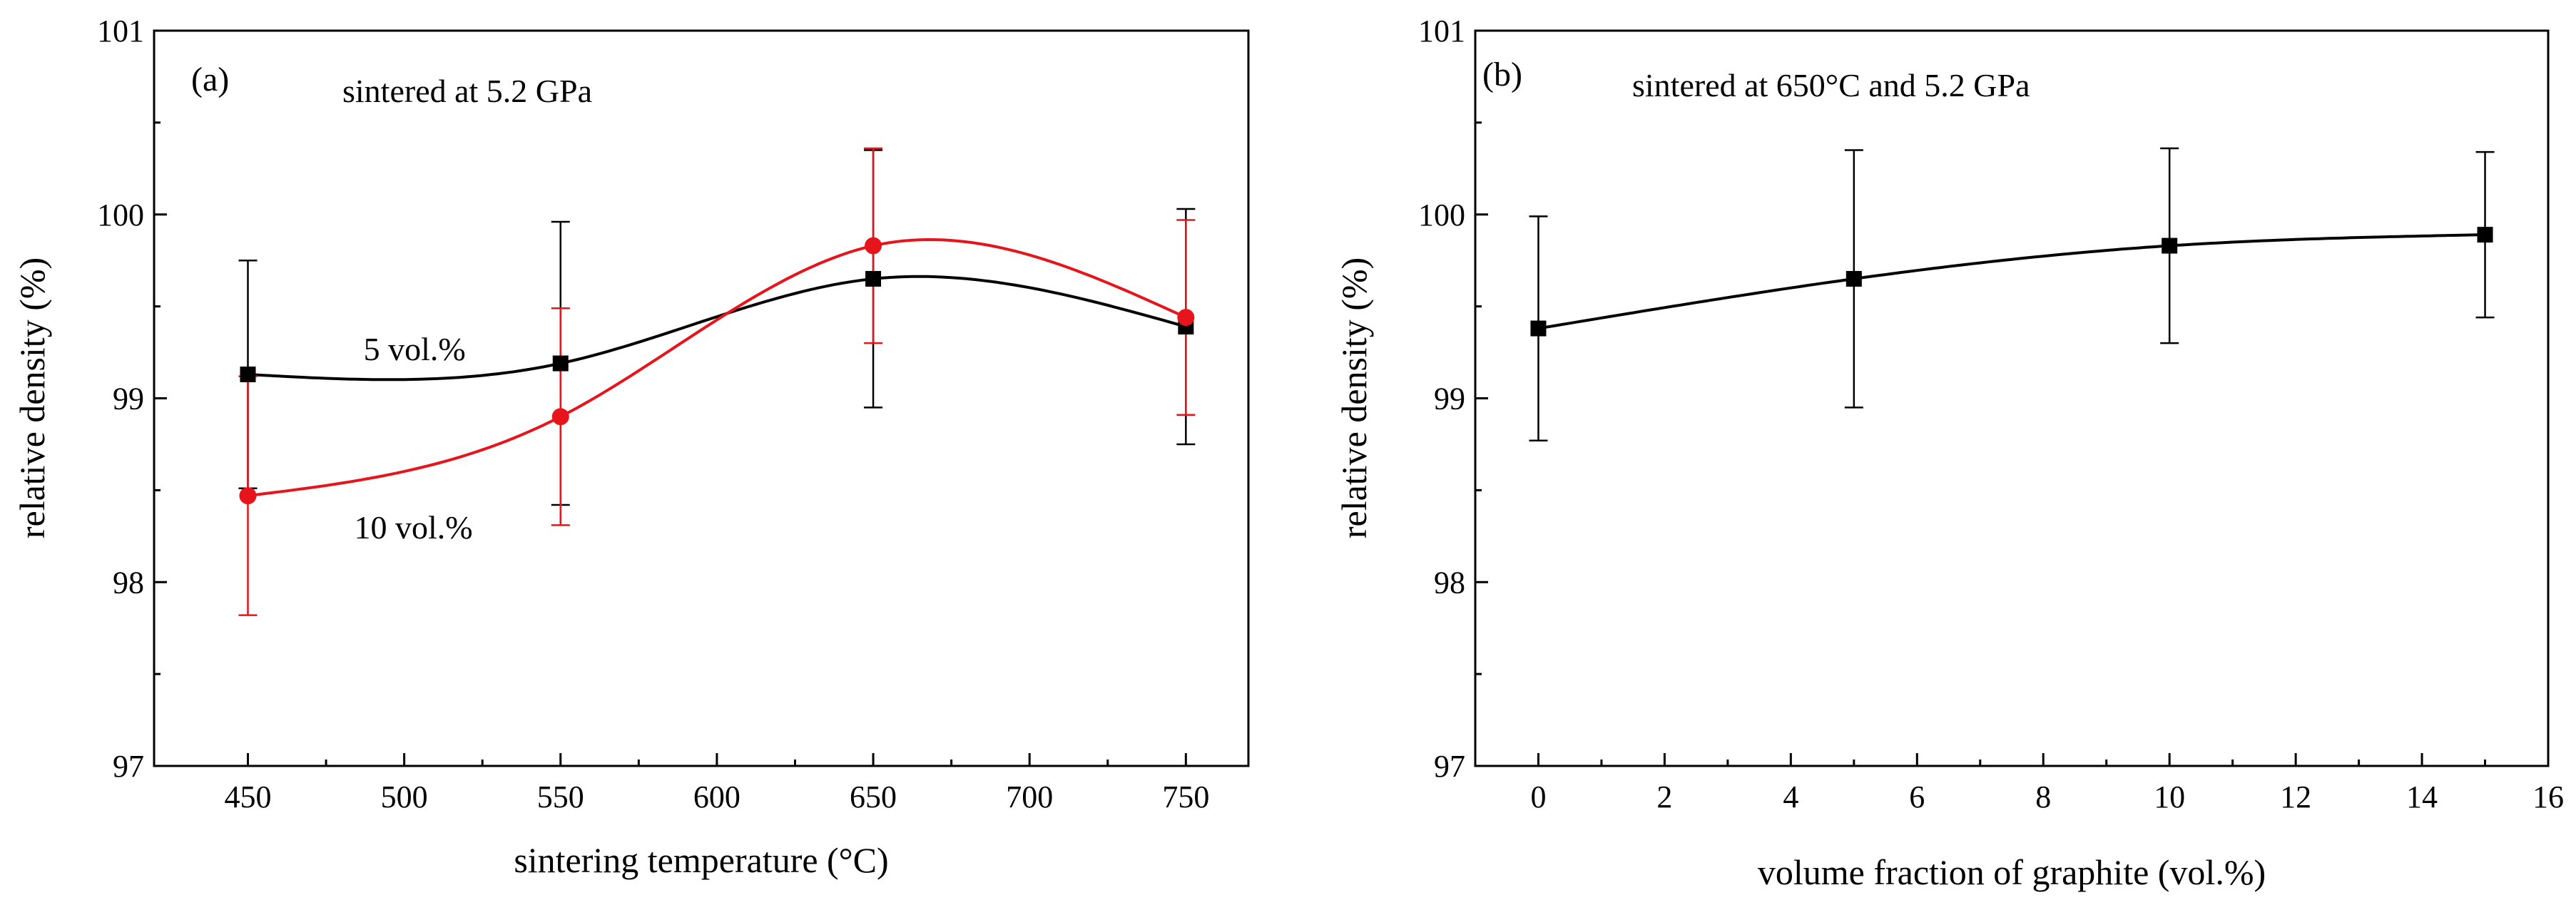 This screenshot has width=2576, height=905. I want to click on x-tick-label: 16, so click(2548, 797).